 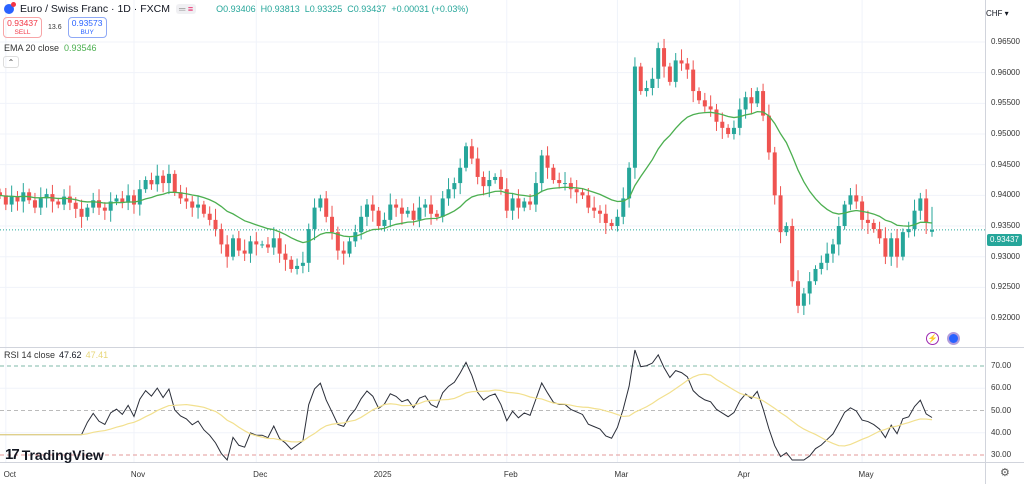 I want to click on currency-flag-icon, so click(x=10, y=8).